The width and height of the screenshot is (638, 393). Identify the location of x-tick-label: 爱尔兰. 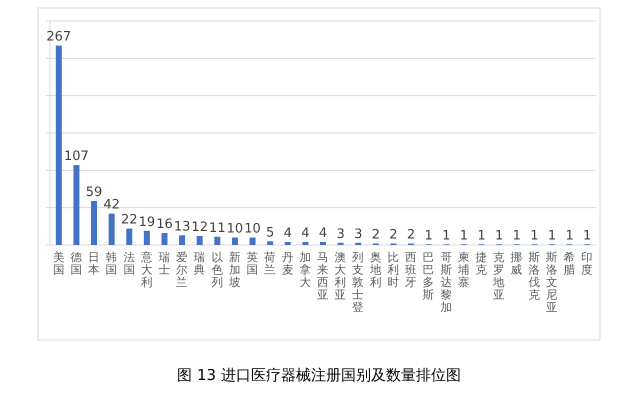
(182, 269).